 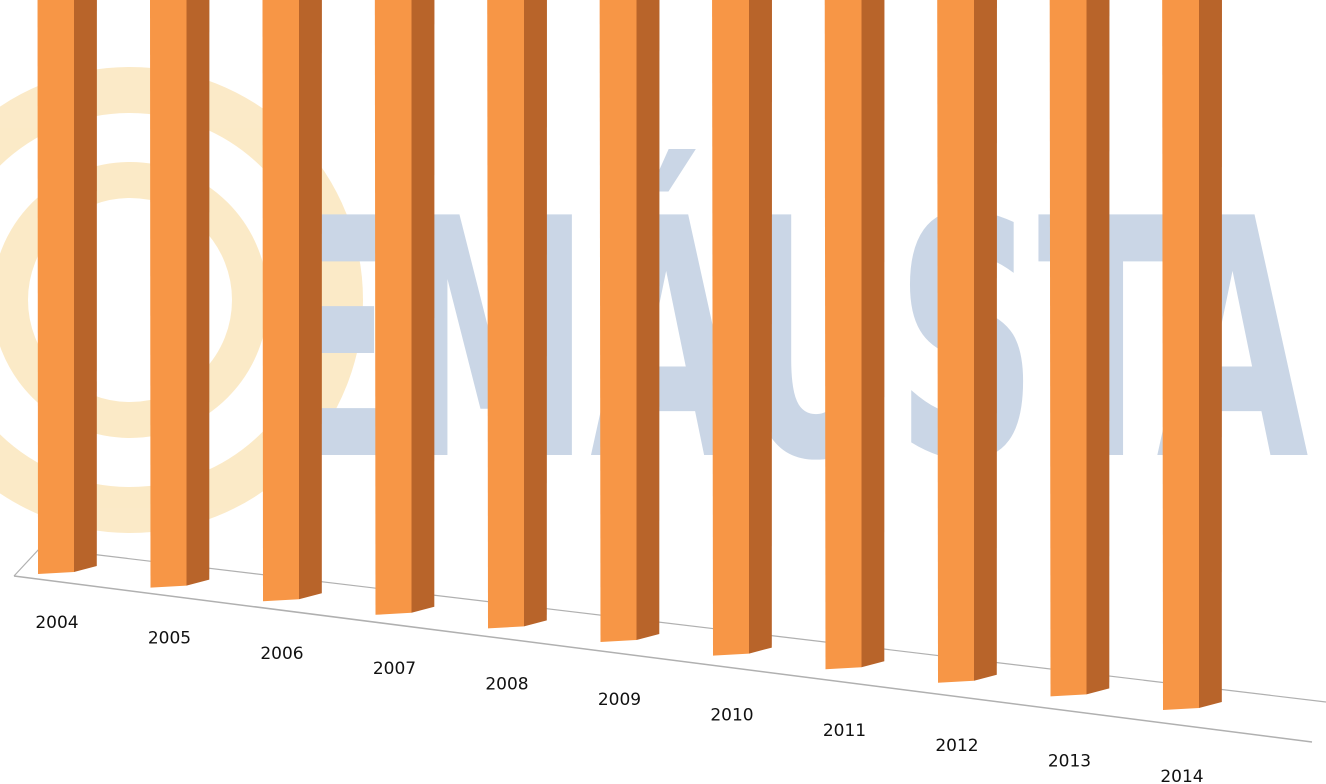 I want to click on bar-2006, so click(x=292, y=301).